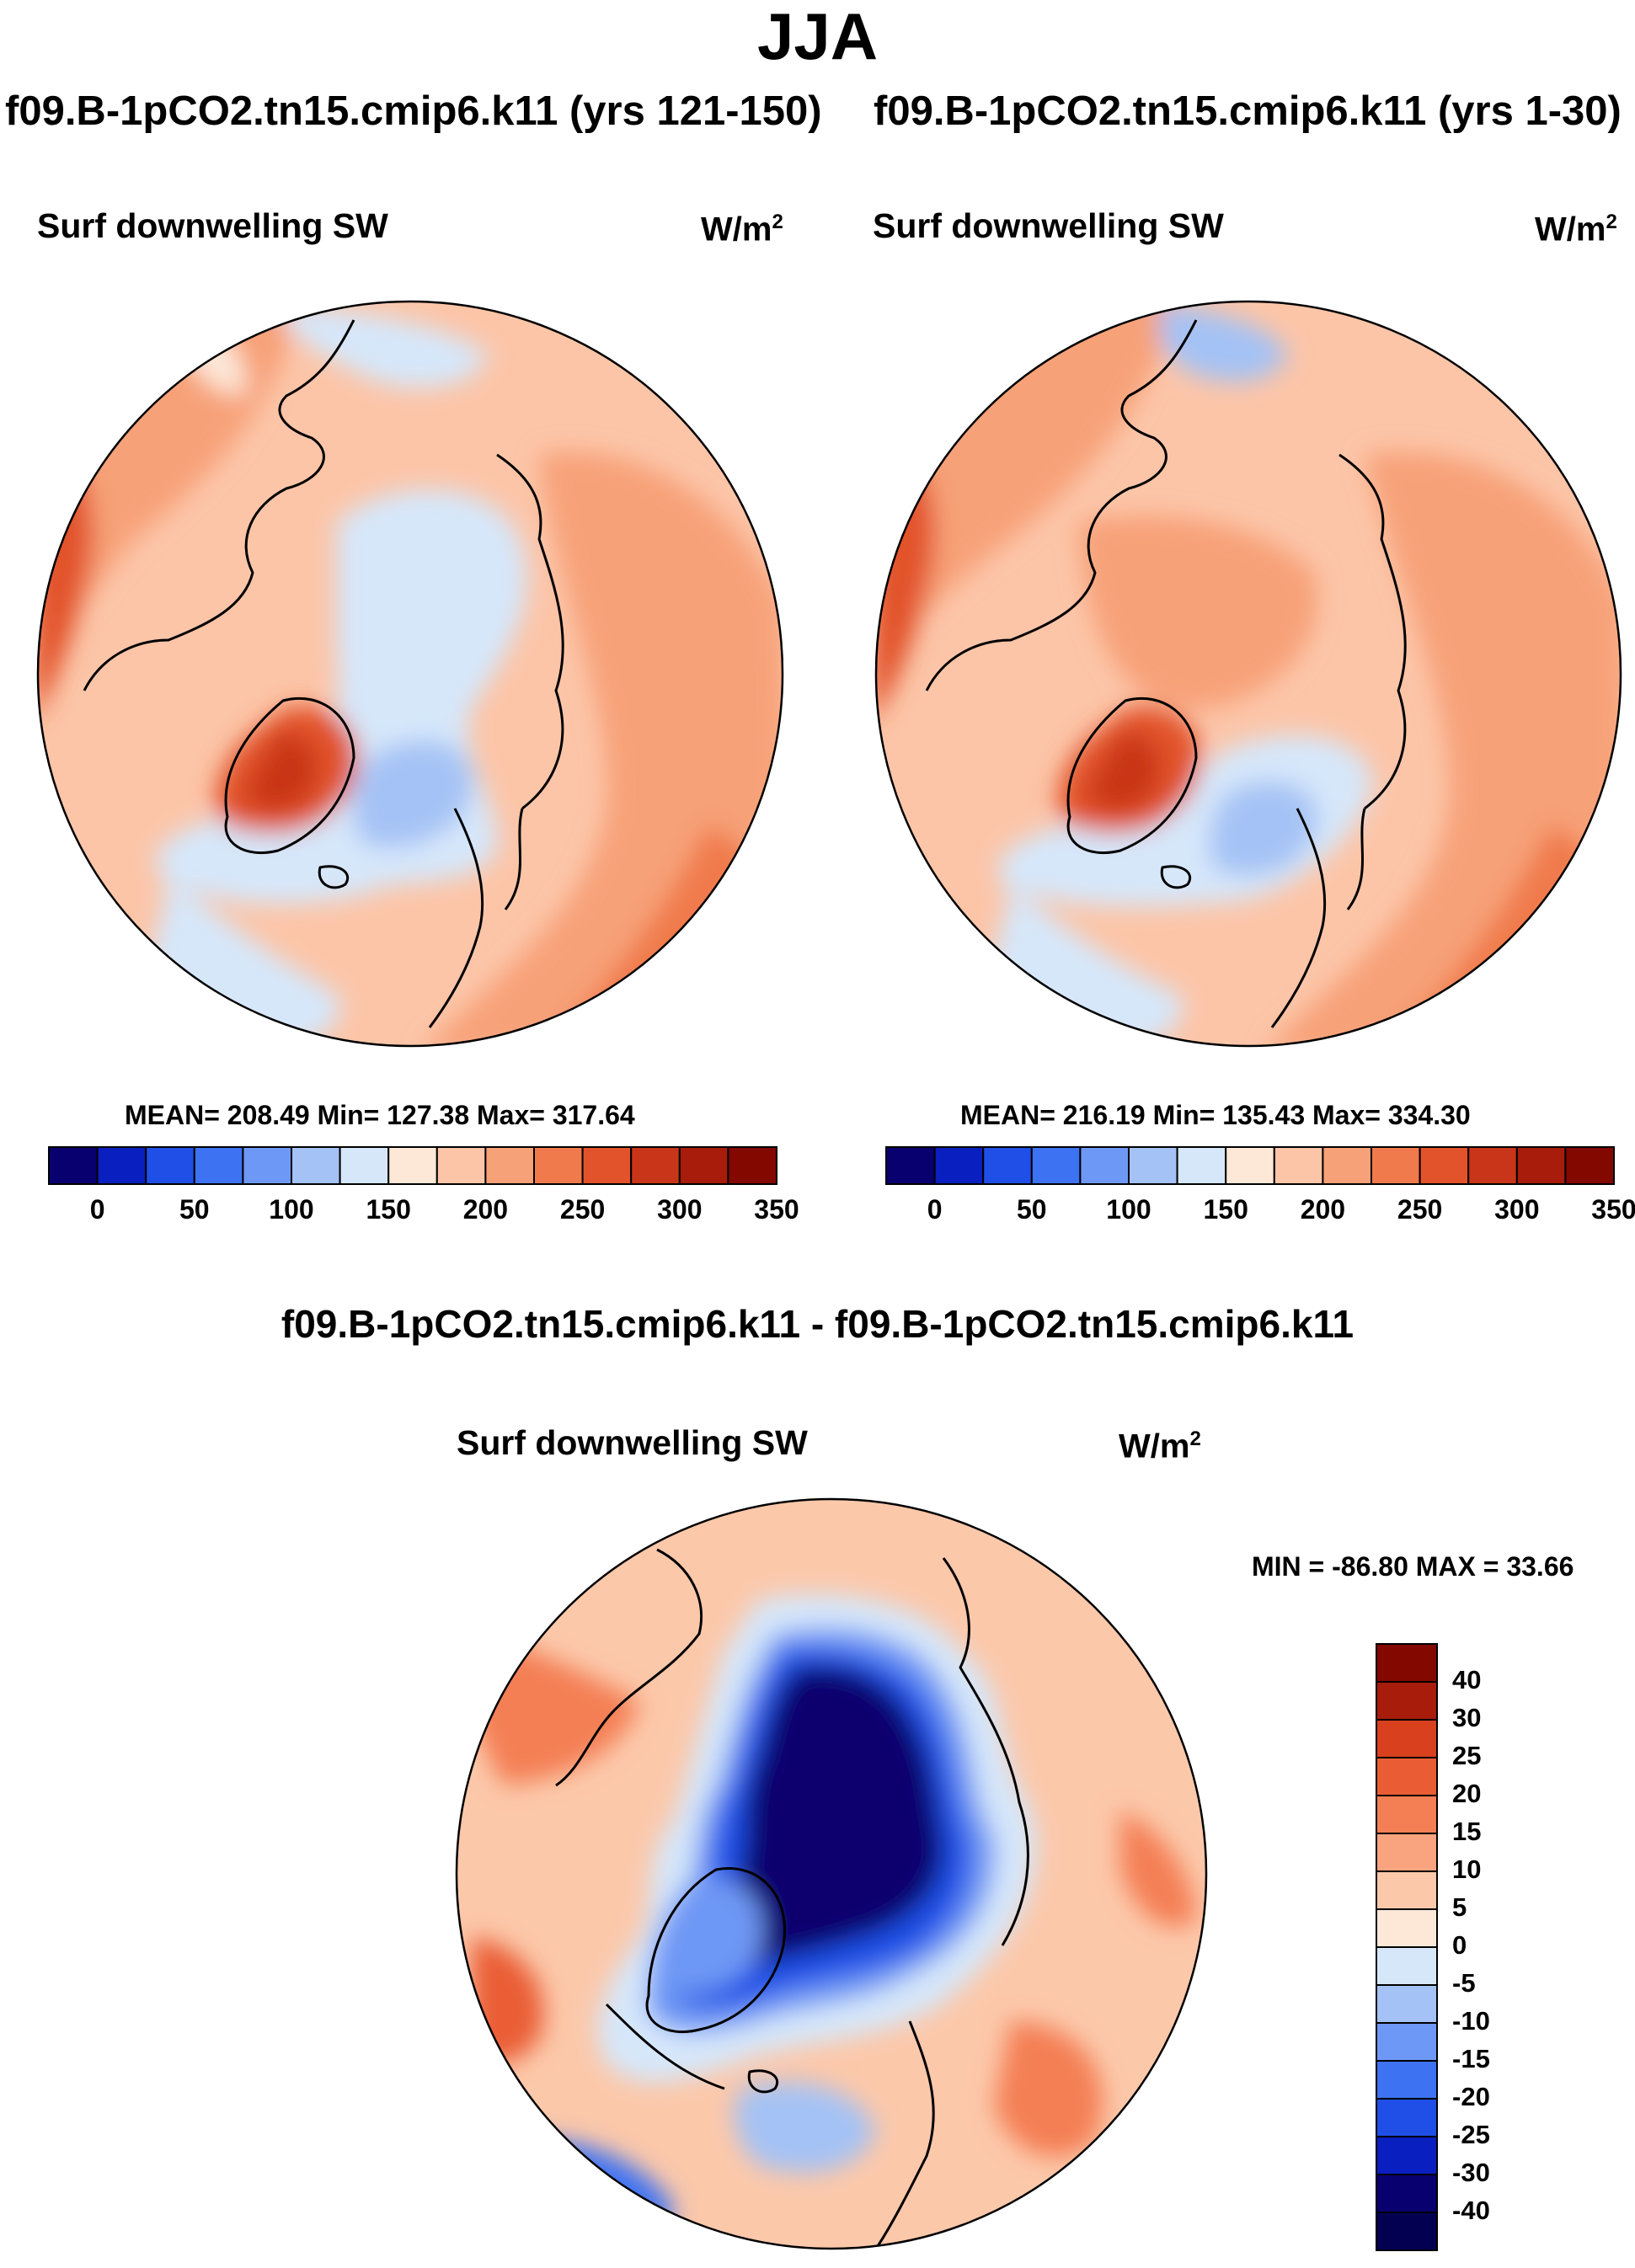 Image resolution: width=1635 pixels, height=2268 pixels. I want to click on left-panel-variable: Surf downwelling SW, so click(212, 225).